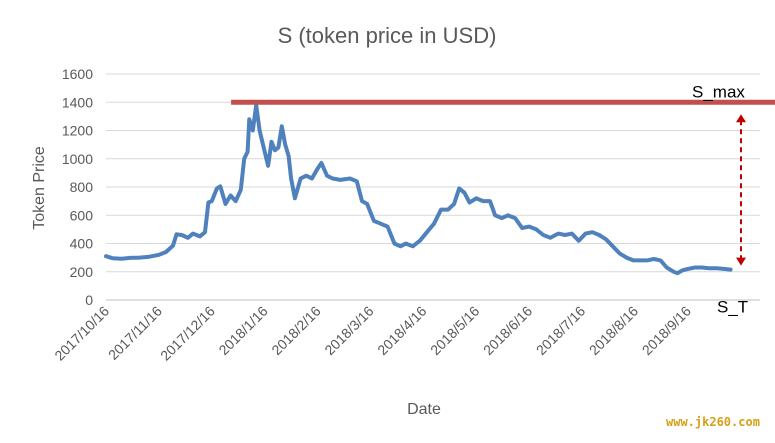 The height and width of the screenshot is (443, 775). I want to click on x-tick-label: 2018/3/16, so click(349, 331).